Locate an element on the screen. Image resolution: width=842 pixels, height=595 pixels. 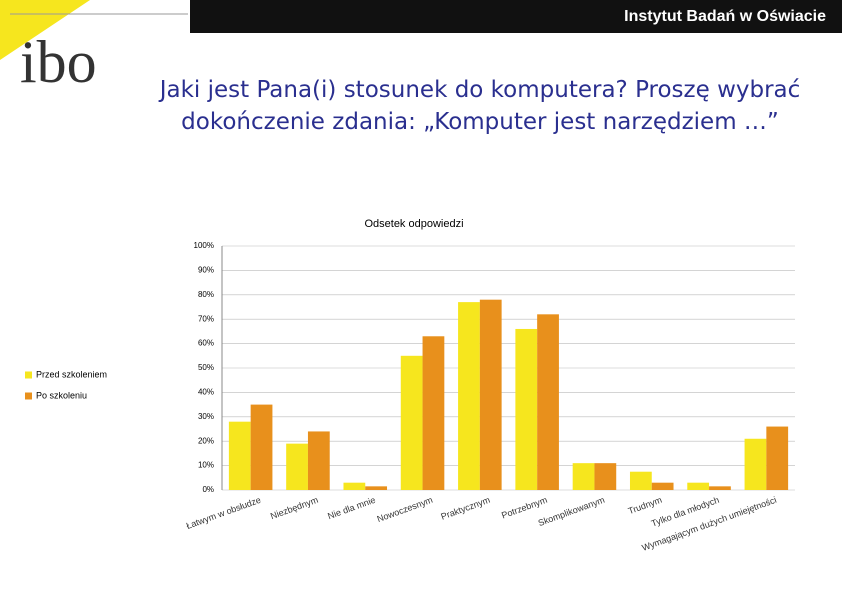
y-tick-label: 70% is located at coordinates (206, 318).